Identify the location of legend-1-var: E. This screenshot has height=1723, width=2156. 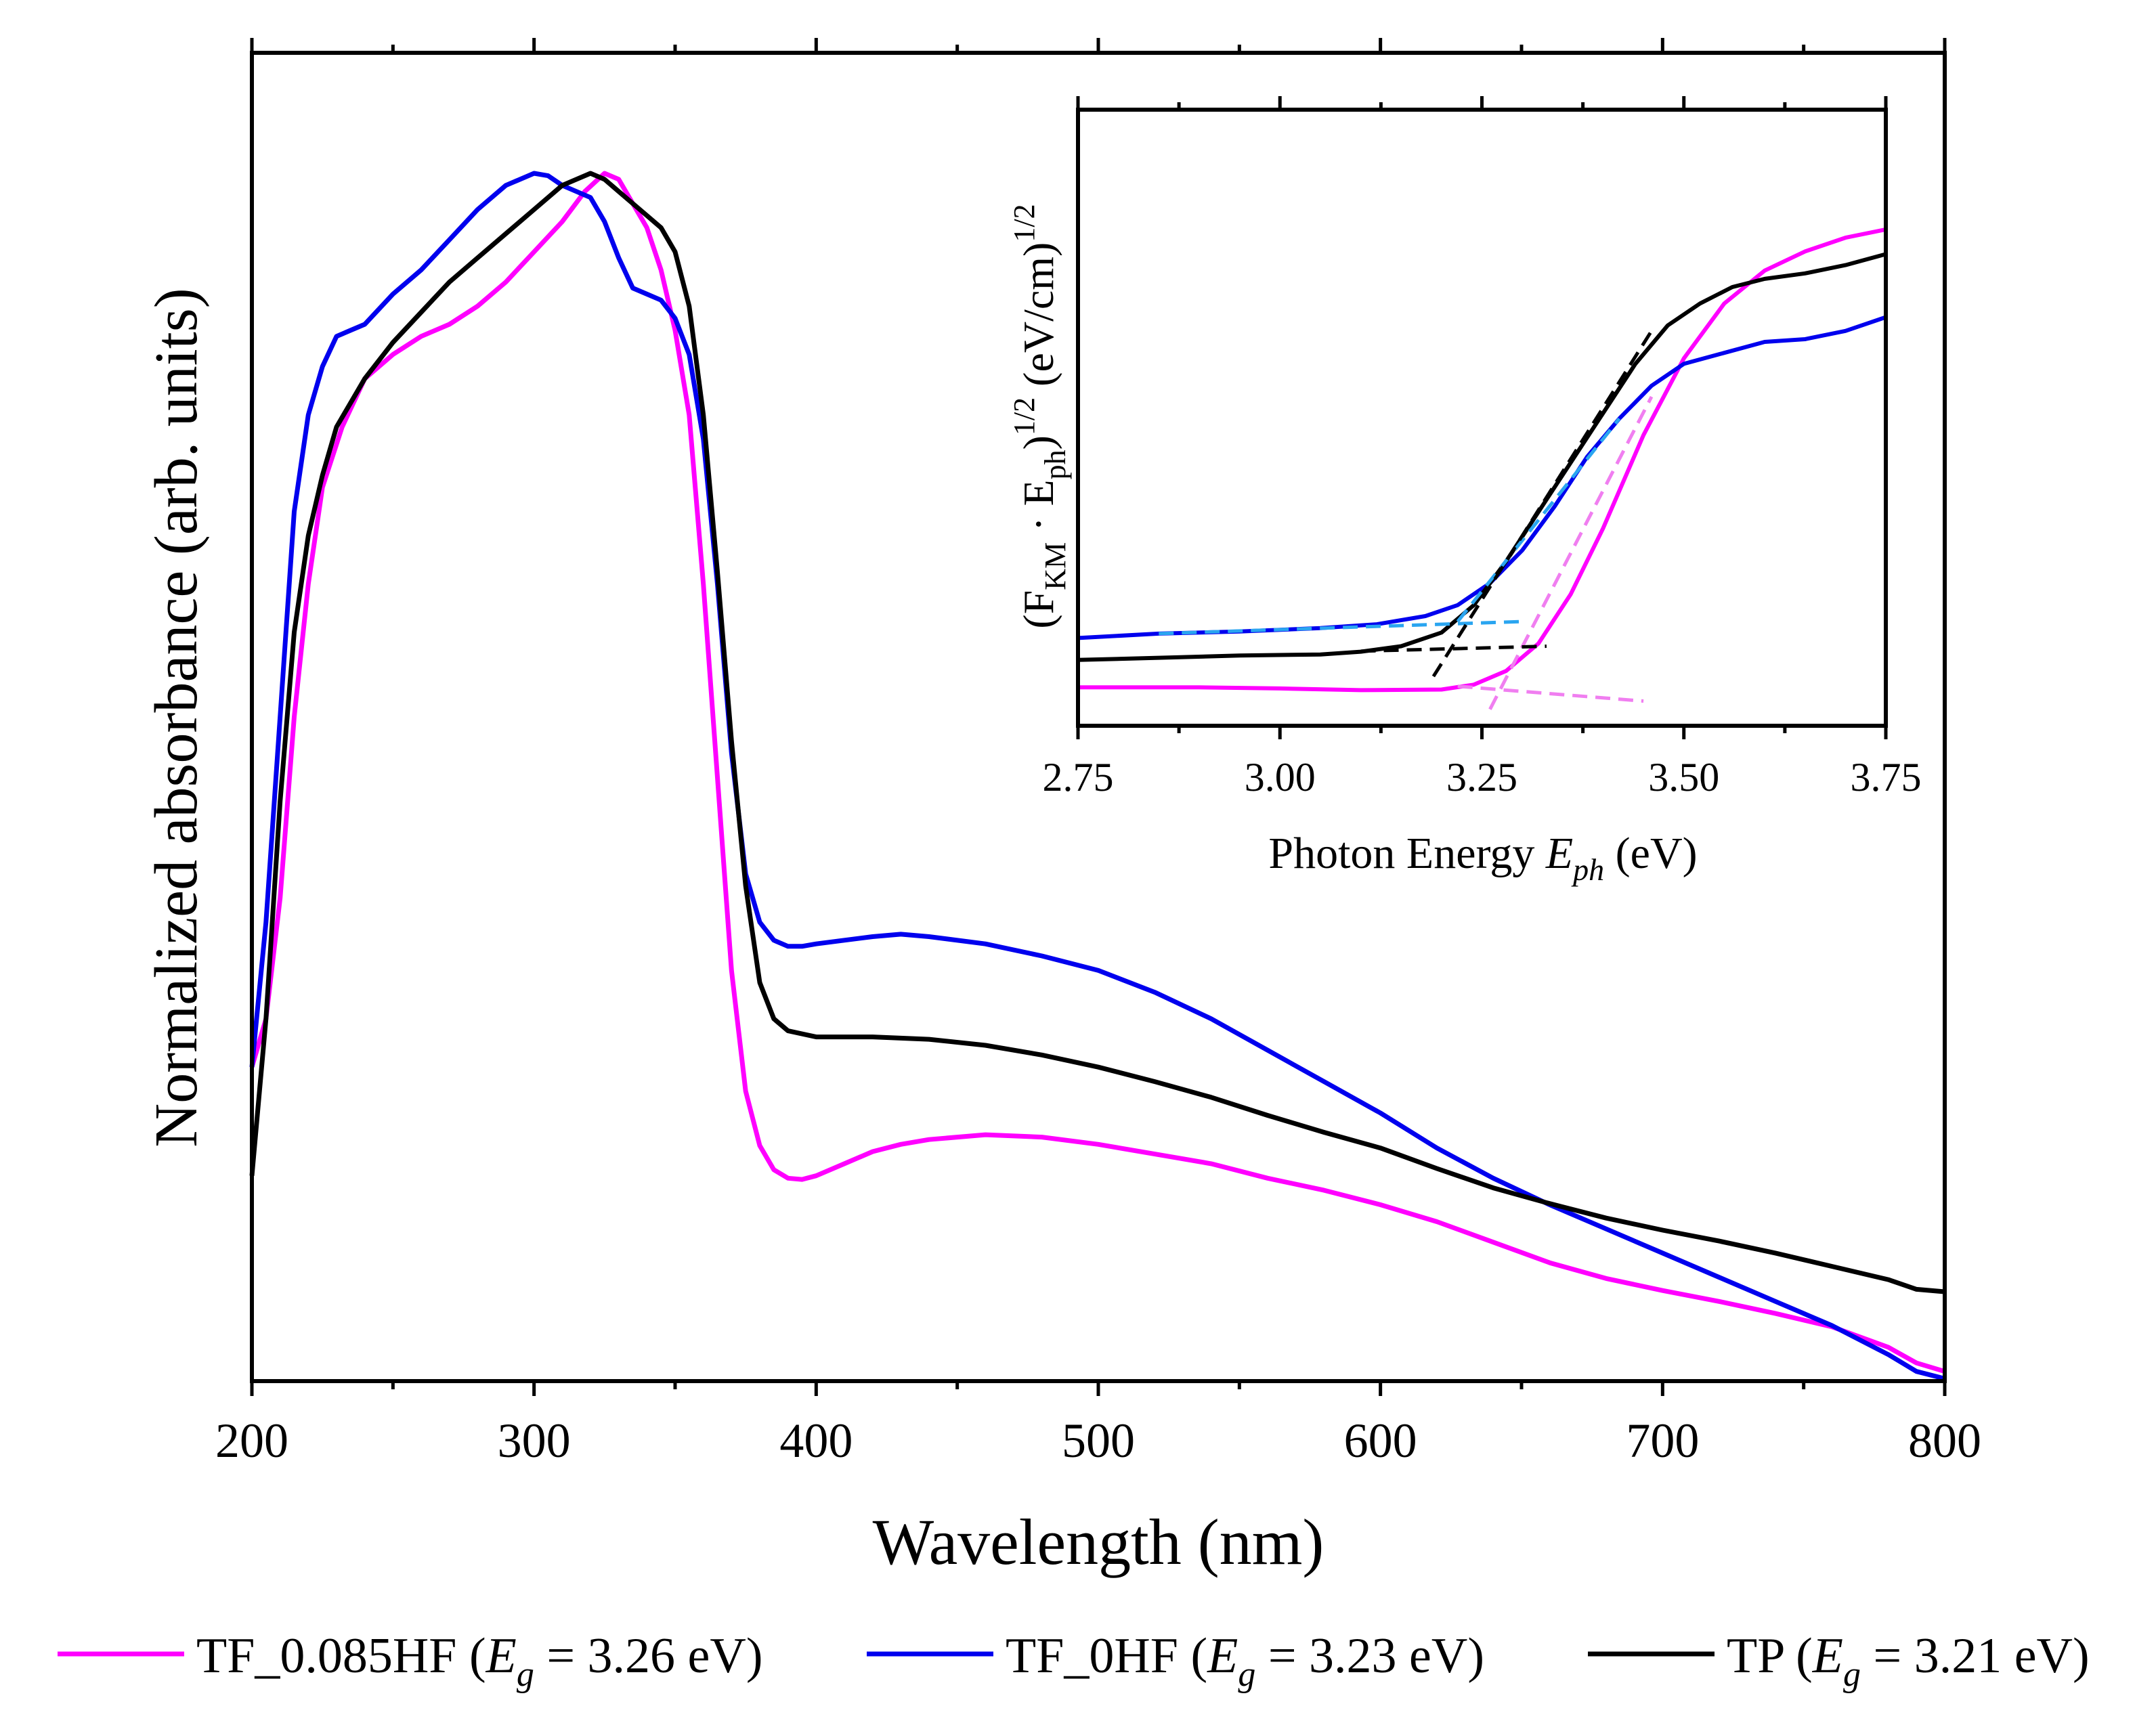
(1222, 1656).